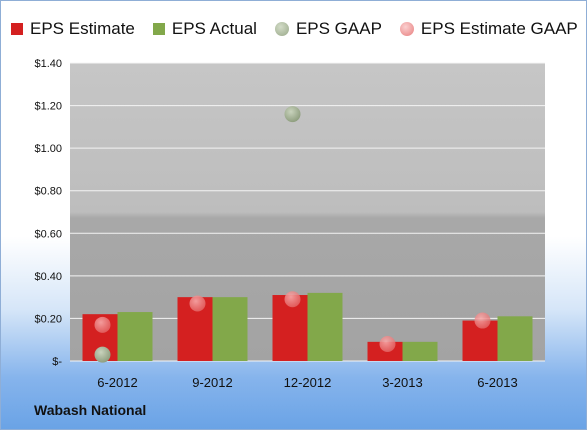  I want to click on y-tick-label: $1.00, so click(48, 149).